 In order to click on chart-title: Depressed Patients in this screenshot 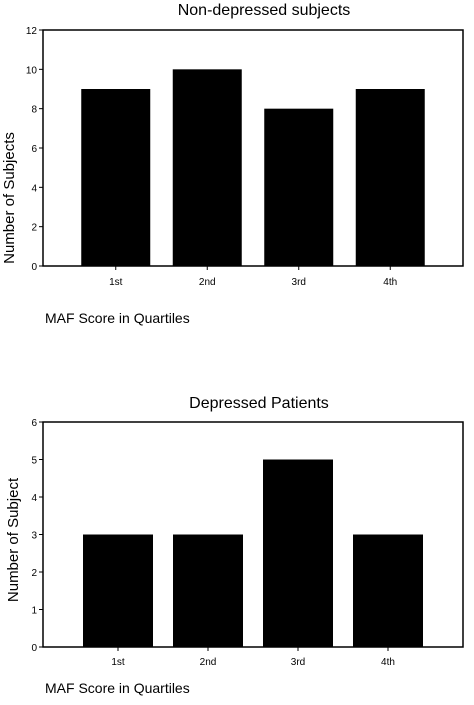, I will do `click(259, 403)`.